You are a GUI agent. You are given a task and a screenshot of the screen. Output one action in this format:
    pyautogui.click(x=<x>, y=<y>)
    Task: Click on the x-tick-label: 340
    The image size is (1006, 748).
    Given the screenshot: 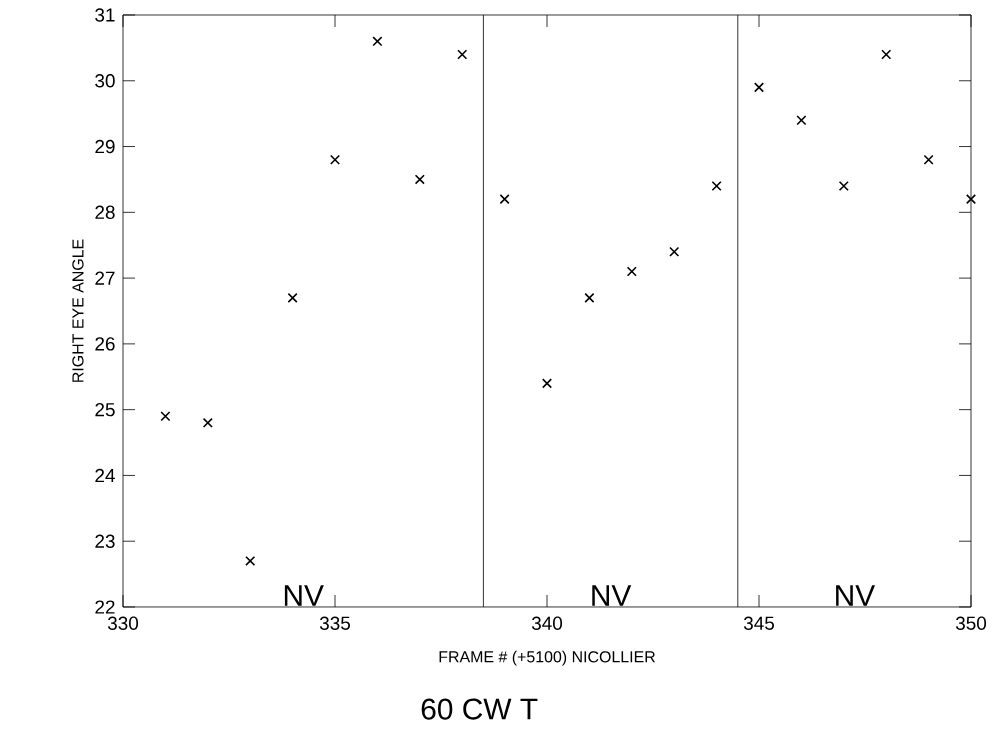 What is the action you would take?
    pyautogui.click(x=547, y=623)
    